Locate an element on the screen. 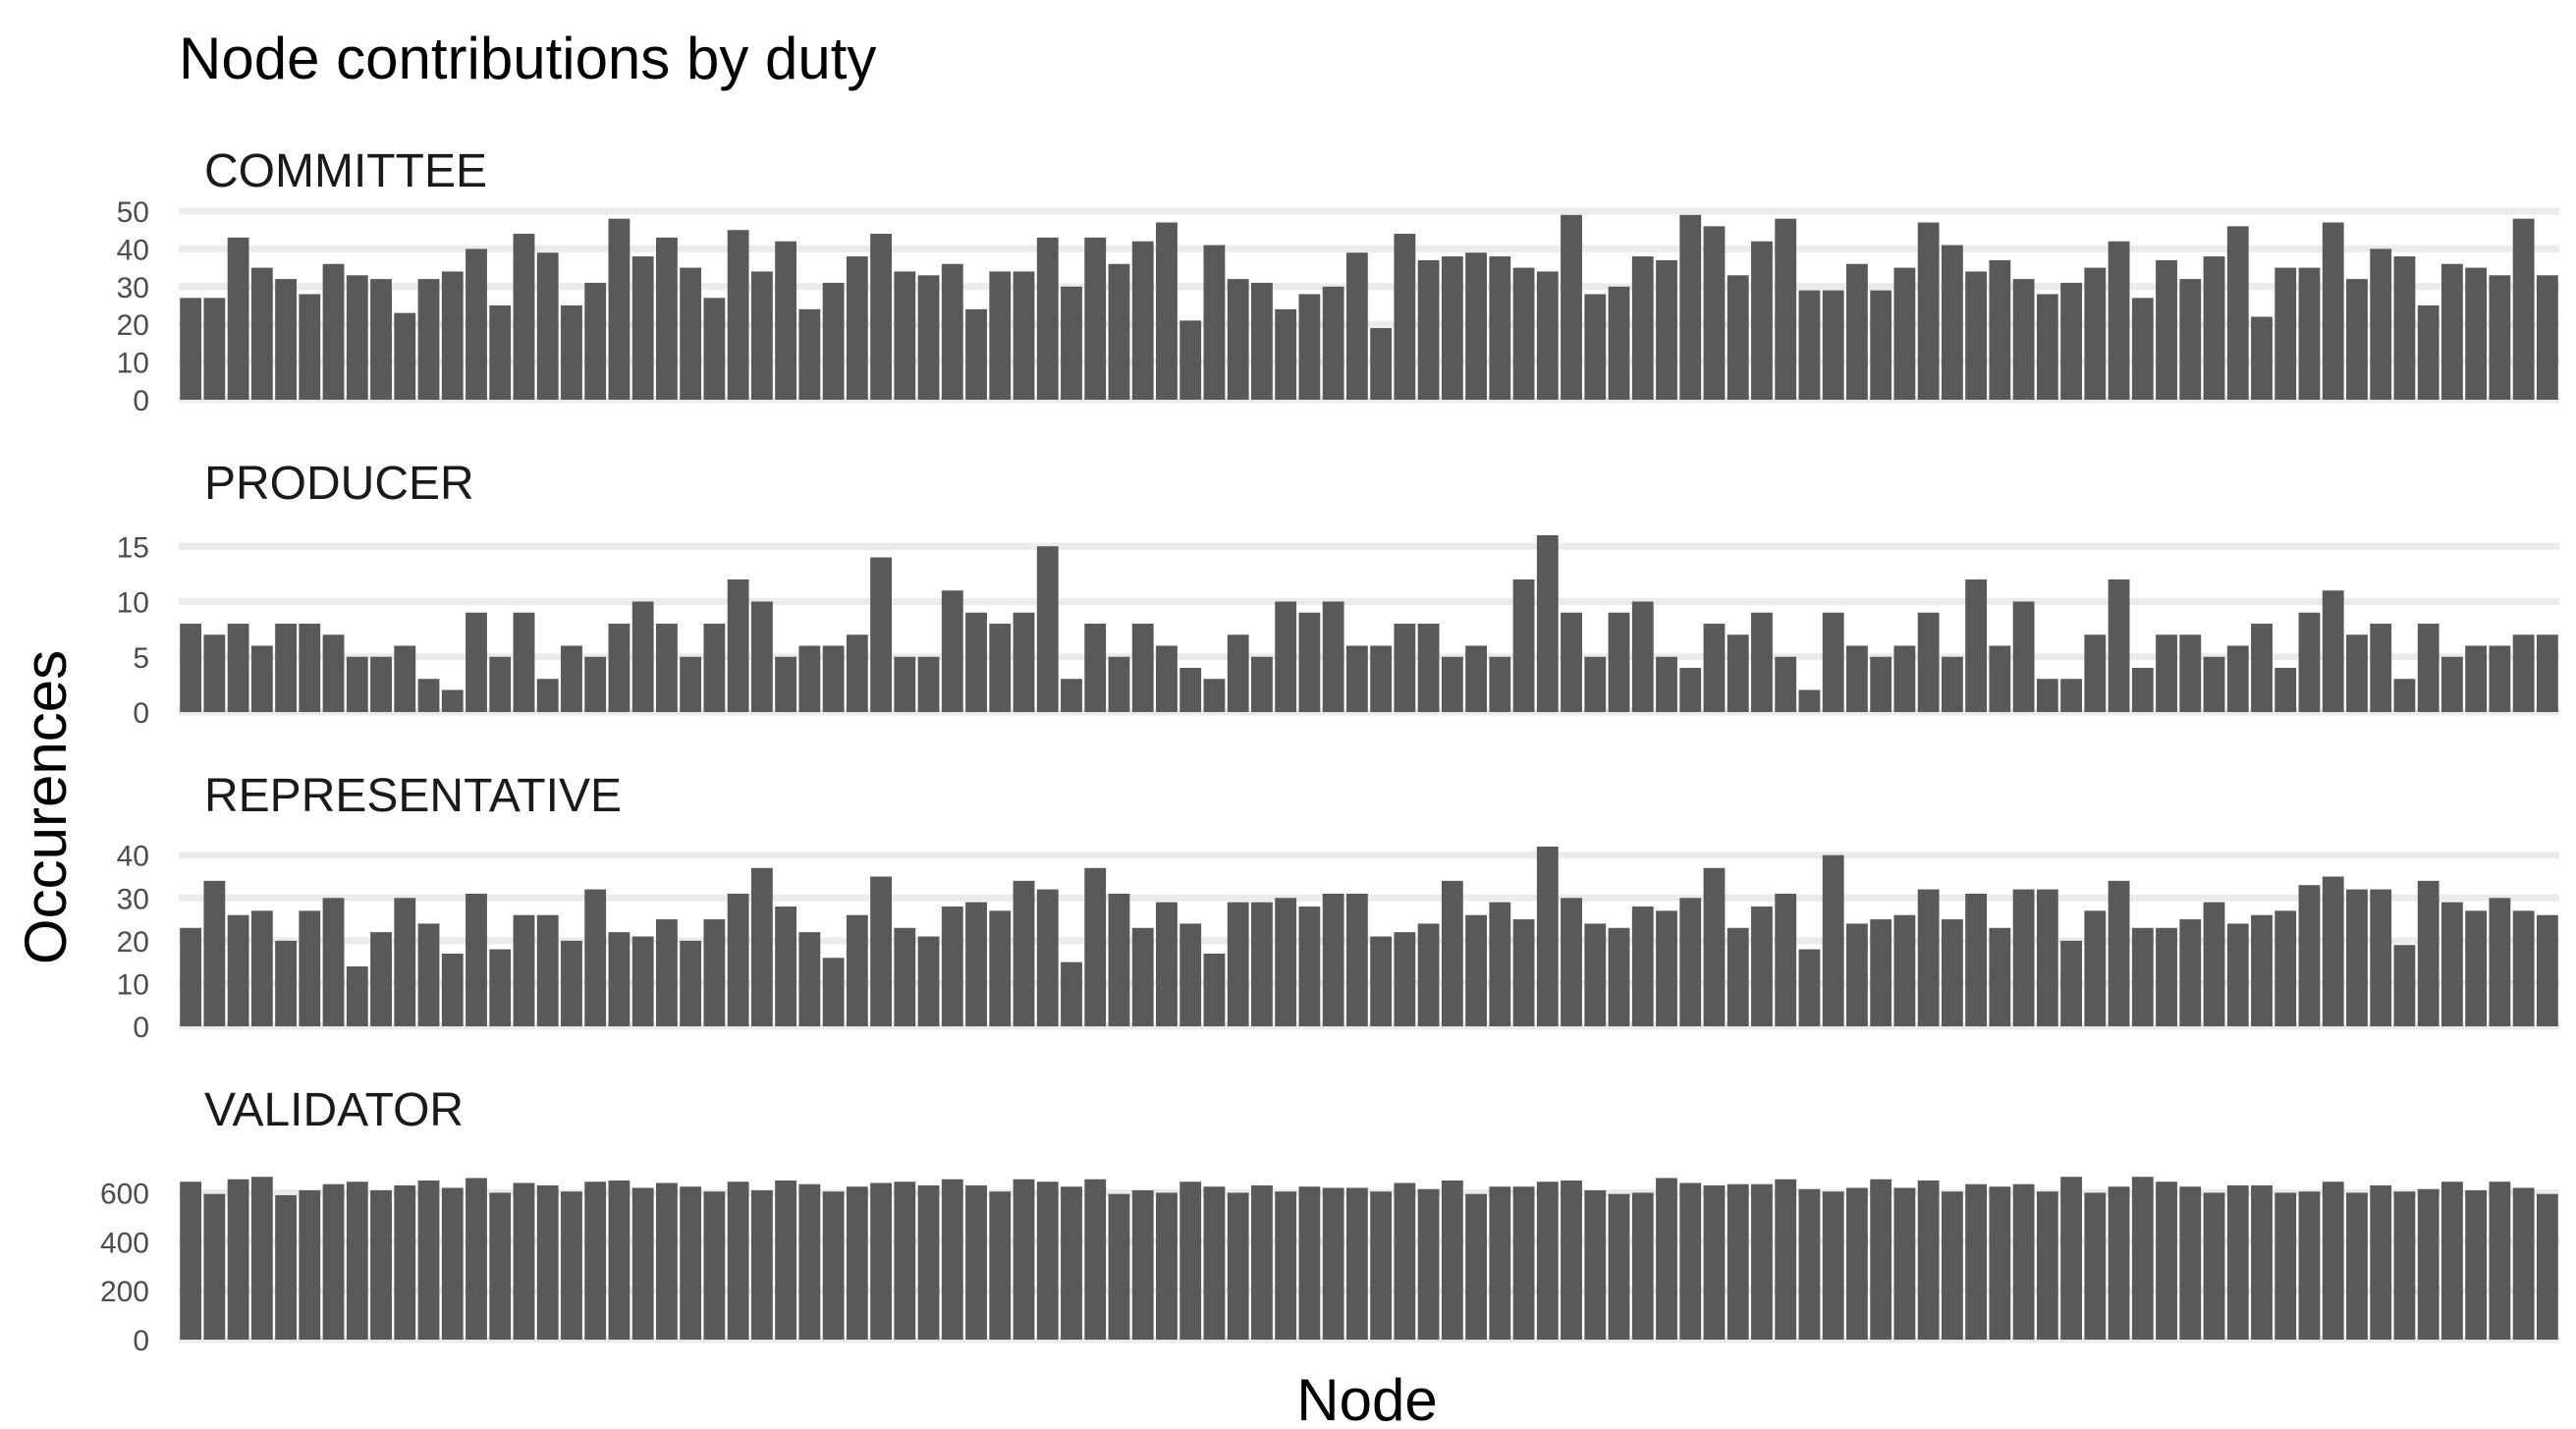 The height and width of the screenshot is (1429, 2576). y-tick-label: 0 is located at coordinates (141, 1028).